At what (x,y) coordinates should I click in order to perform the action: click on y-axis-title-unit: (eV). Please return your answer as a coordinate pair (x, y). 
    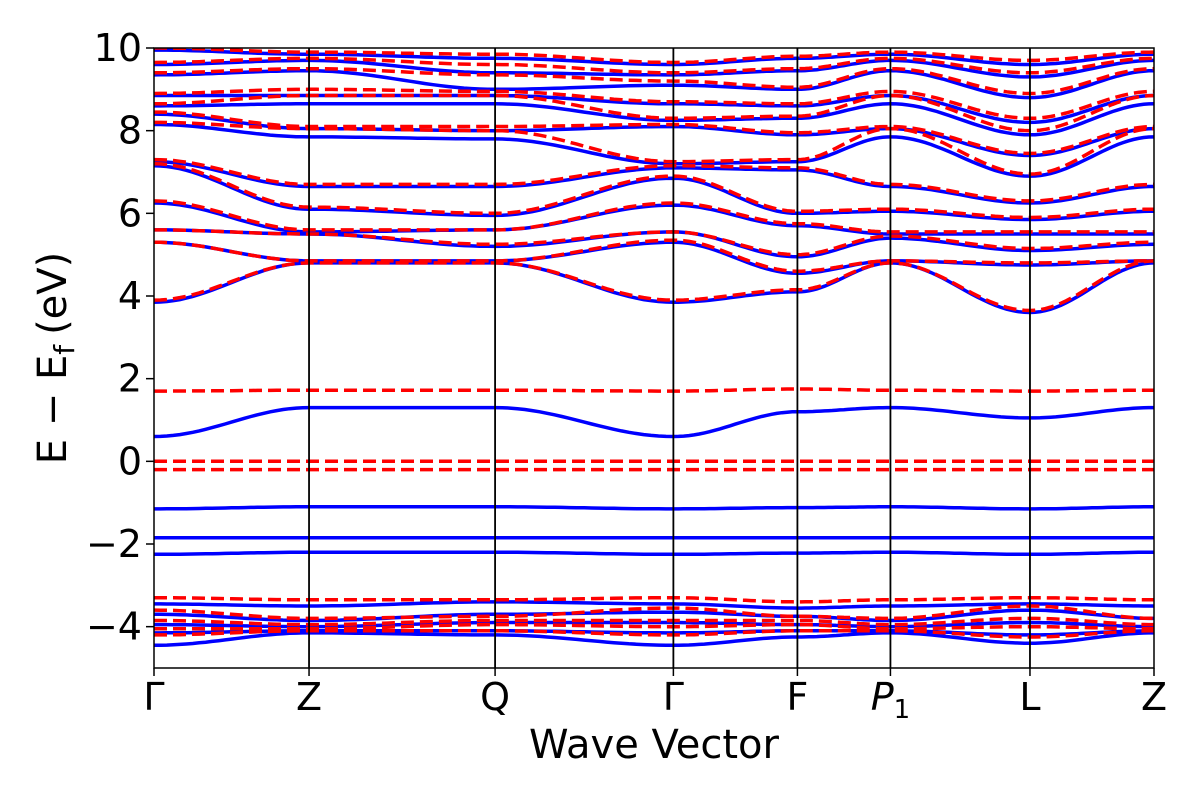
    Looking at the image, I should click on (53, 293).